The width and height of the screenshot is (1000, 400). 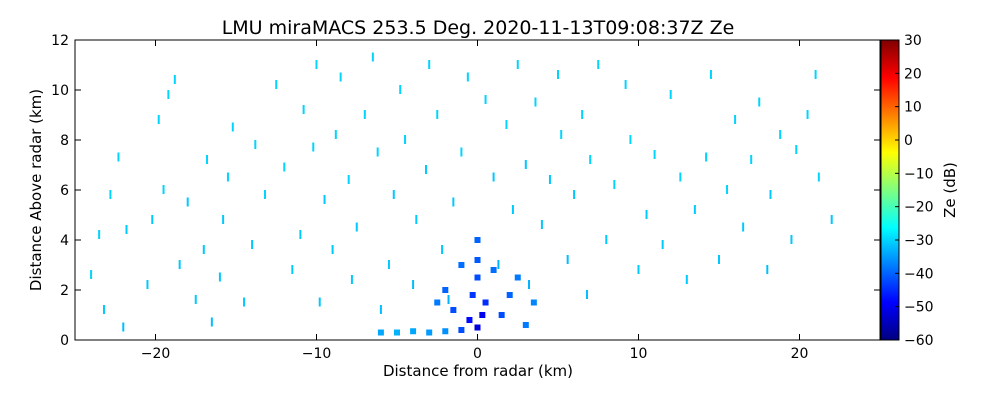 What do you see at coordinates (156, 354) in the screenshot?
I see `x-tick-label: −20` at bounding box center [156, 354].